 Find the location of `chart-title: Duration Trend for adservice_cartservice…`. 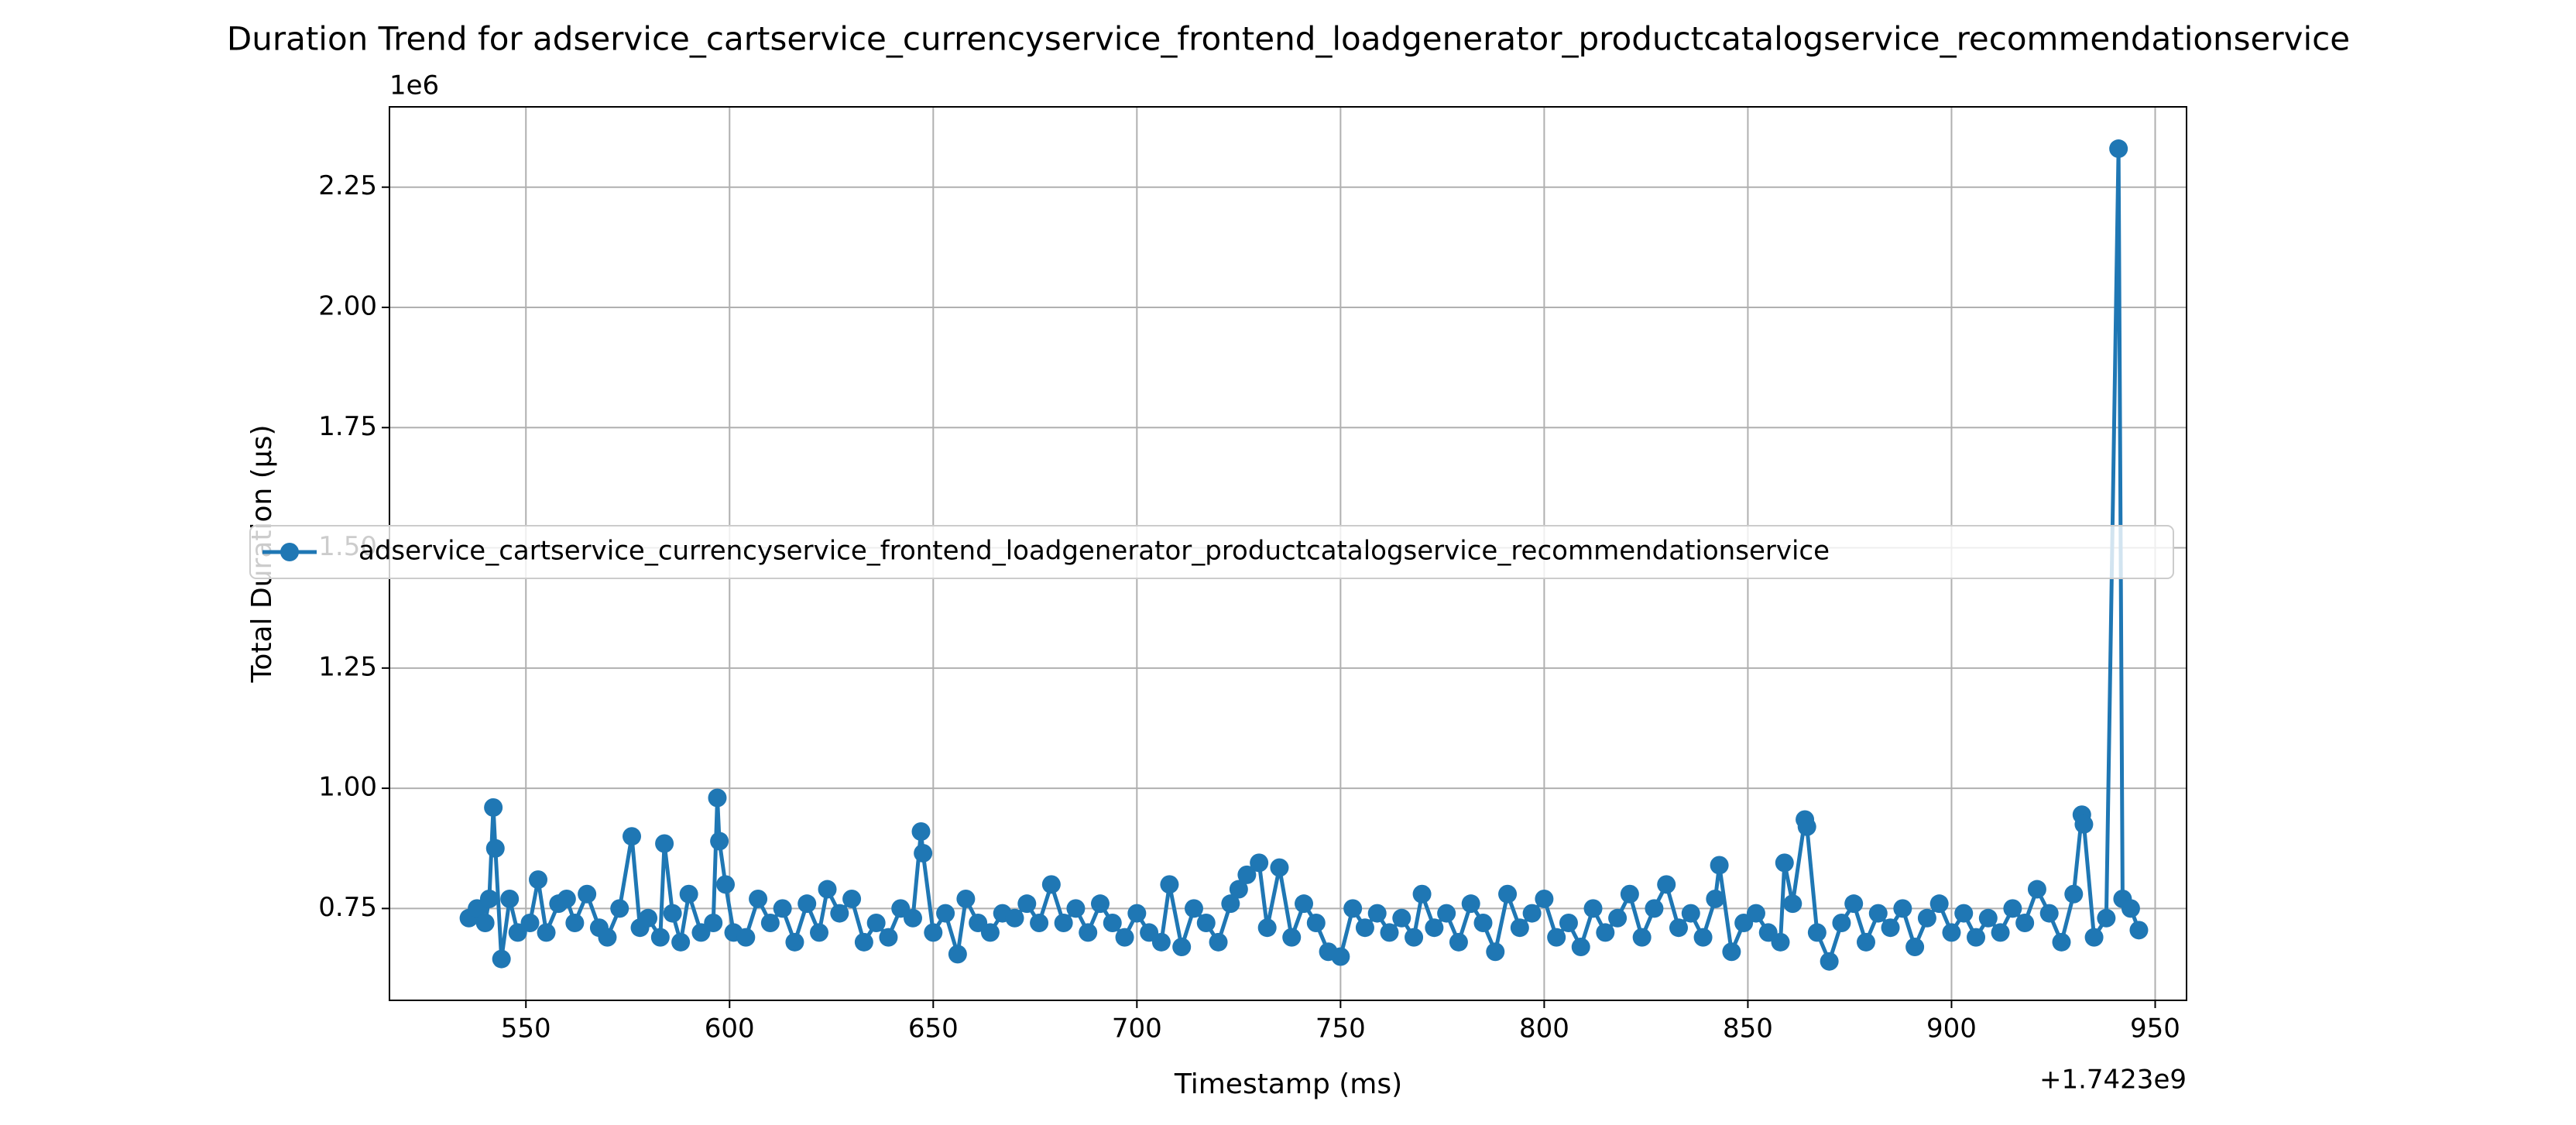

chart-title: Duration Trend for adservice_cartservice… is located at coordinates (1288, 39).